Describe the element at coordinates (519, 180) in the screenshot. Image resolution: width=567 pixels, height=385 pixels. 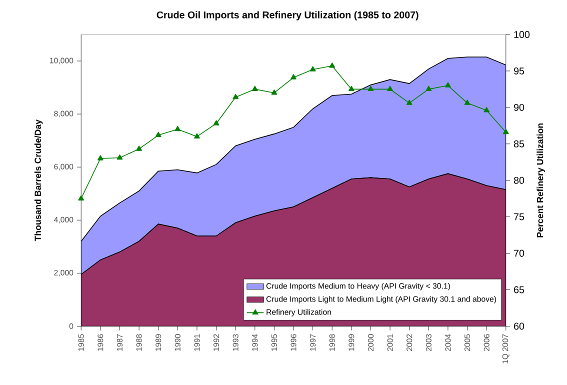
I see `y2-tick-label: 80` at that location.